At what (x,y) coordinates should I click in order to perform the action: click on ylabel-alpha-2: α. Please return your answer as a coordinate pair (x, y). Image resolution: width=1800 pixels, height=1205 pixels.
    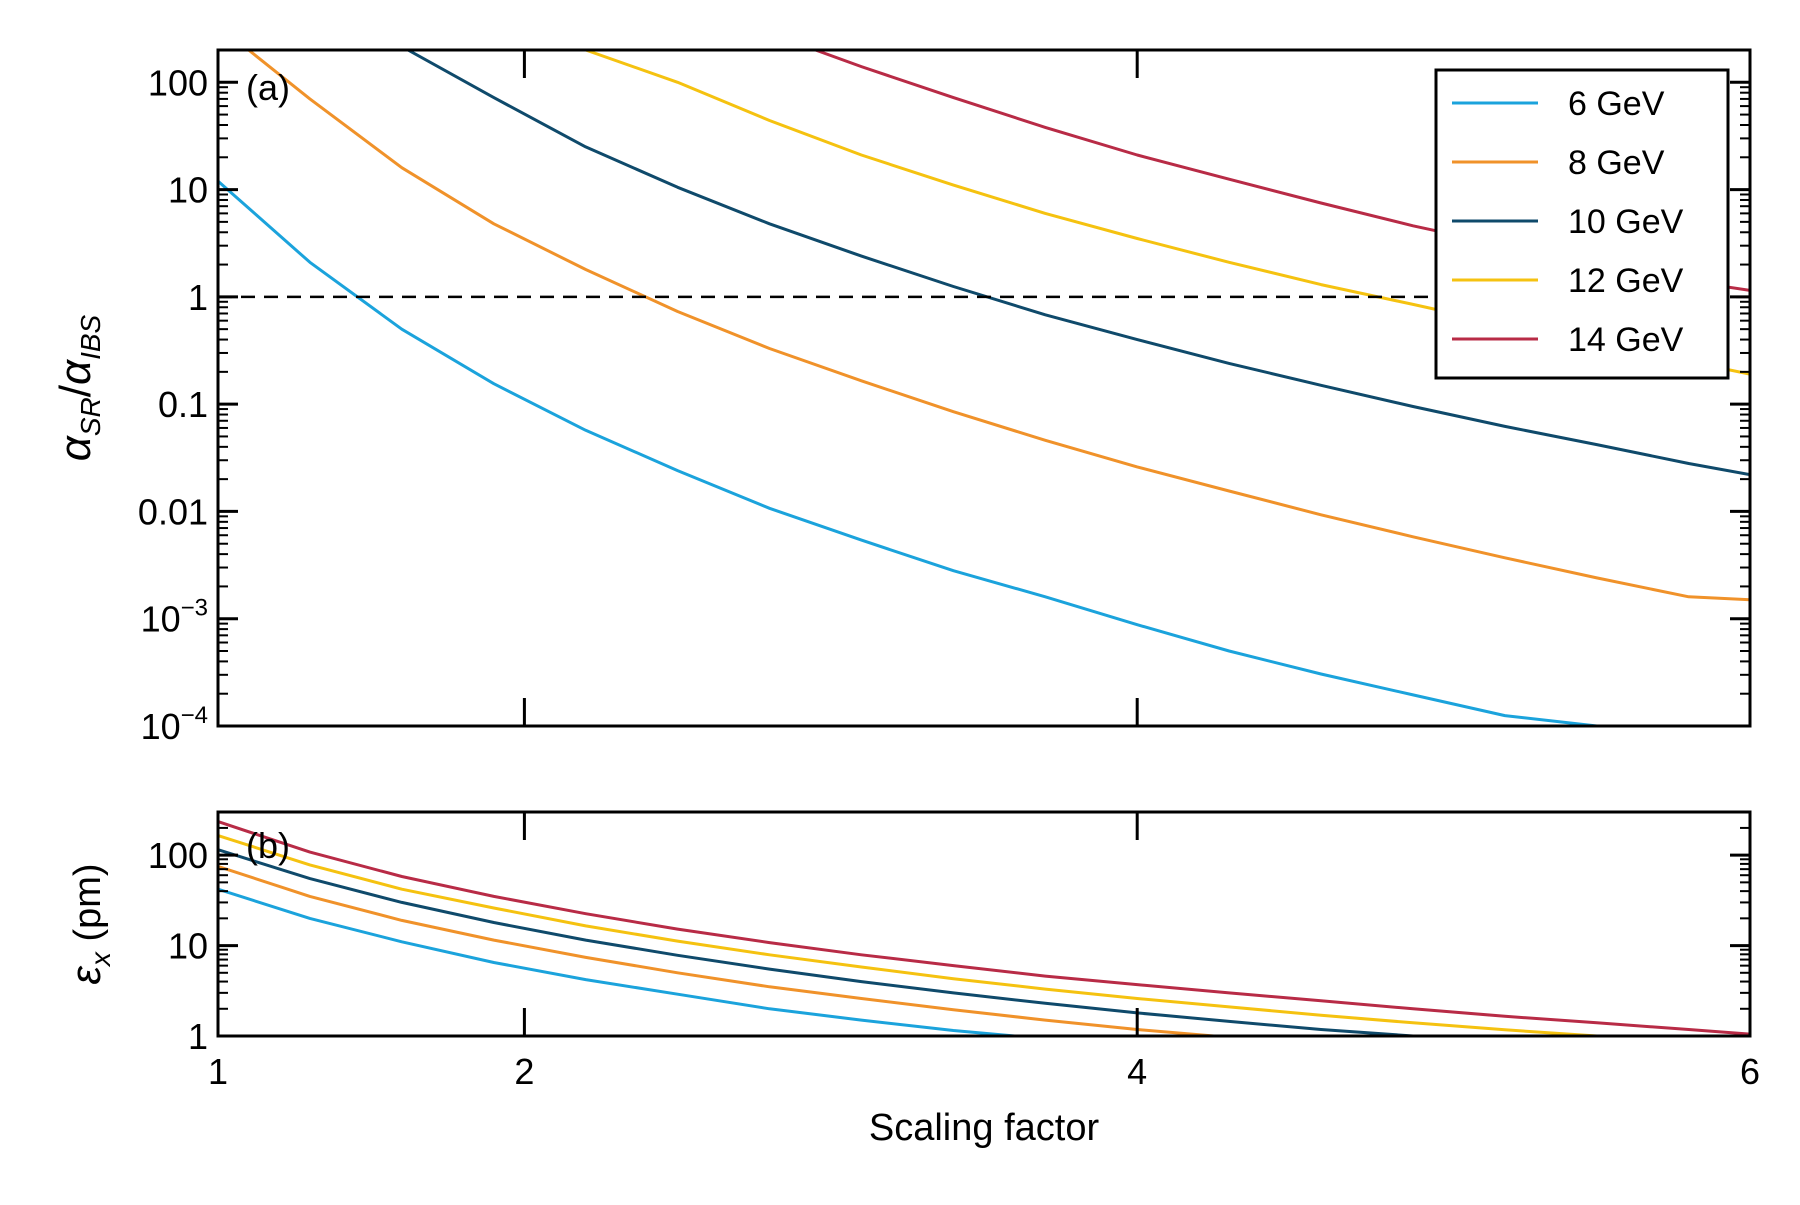
    Looking at the image, I should click on (75, 371).